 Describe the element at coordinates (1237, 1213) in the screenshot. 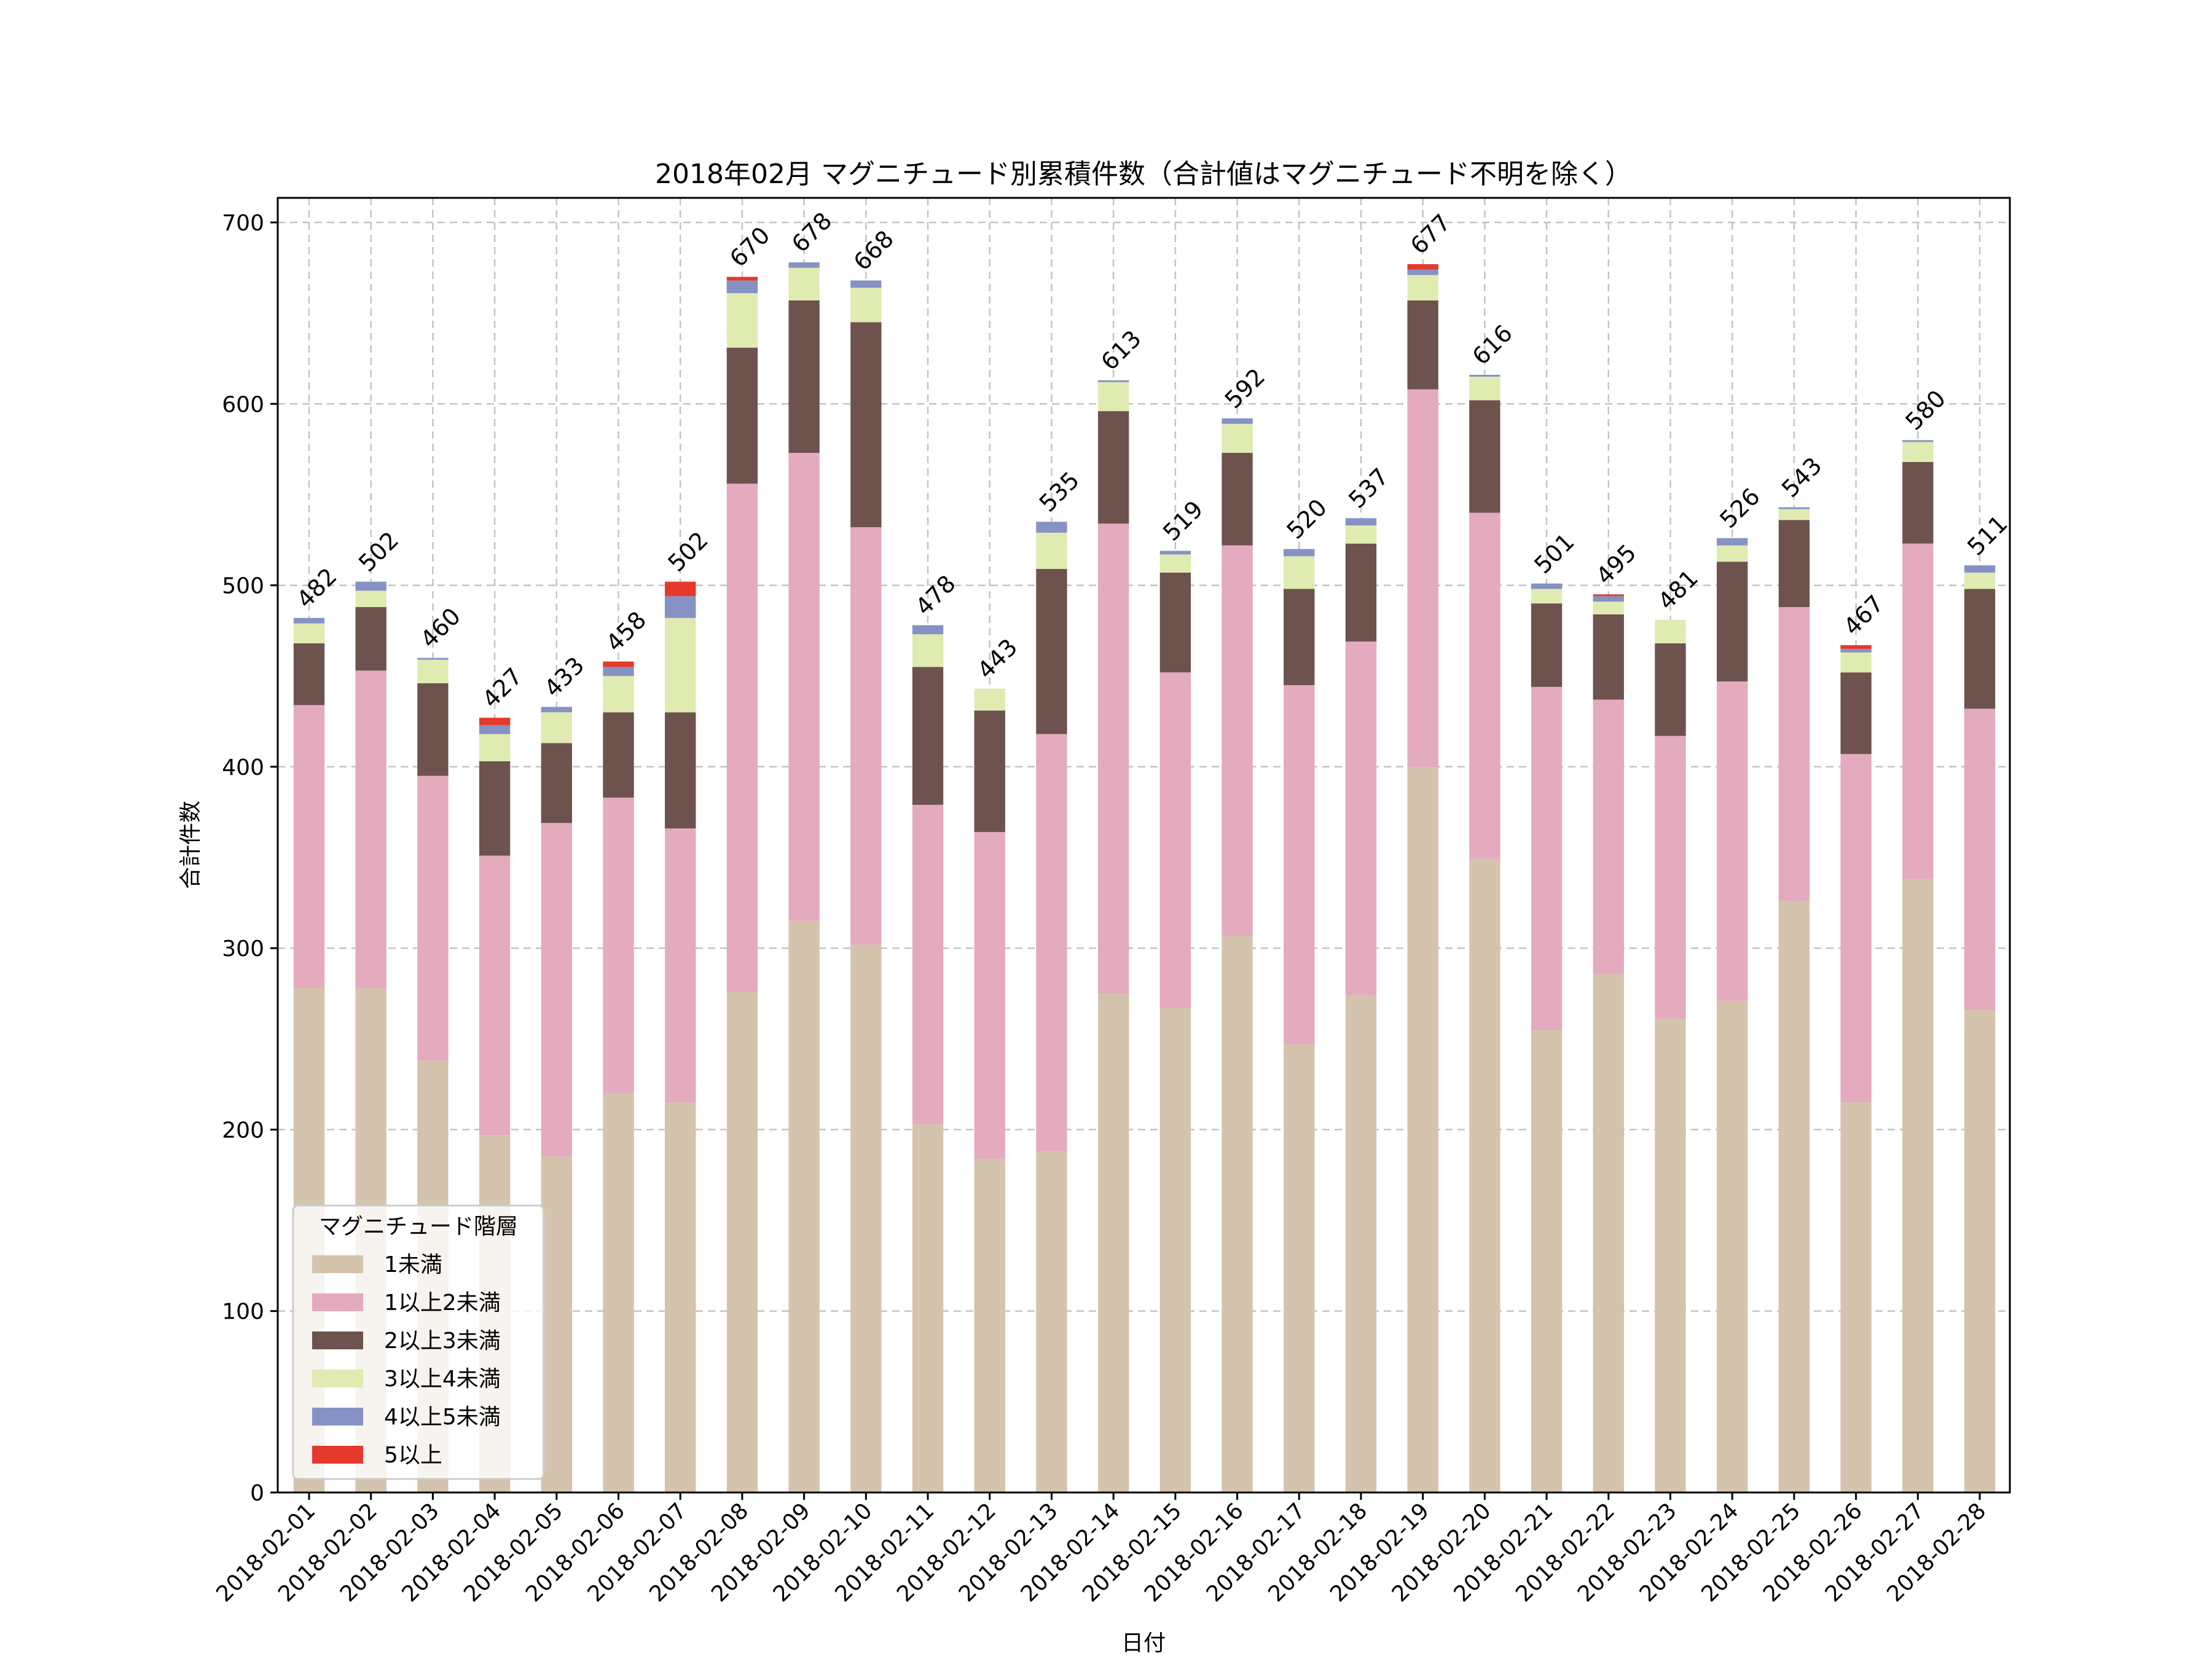

I see `bar-segment-2018-02-16-s0` at that location.